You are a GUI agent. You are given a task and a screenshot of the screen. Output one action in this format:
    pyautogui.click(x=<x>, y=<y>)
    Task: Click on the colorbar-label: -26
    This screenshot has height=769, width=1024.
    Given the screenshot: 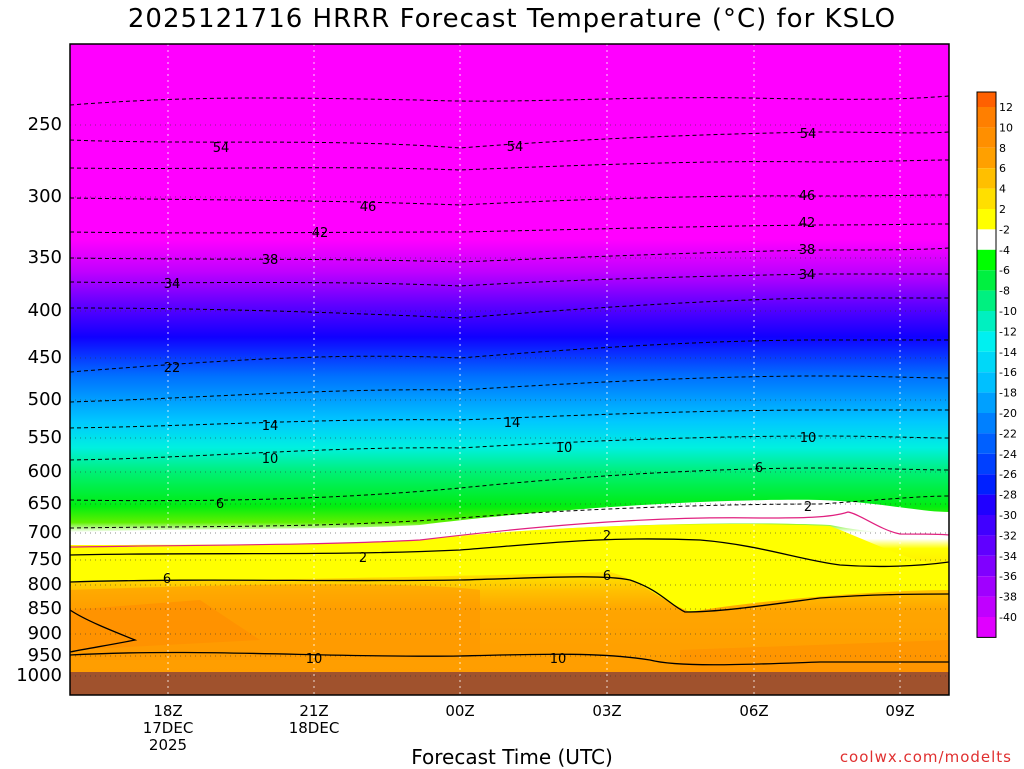 What is the action you would take?
    pyautogui.click(x=1008, y=474)
    